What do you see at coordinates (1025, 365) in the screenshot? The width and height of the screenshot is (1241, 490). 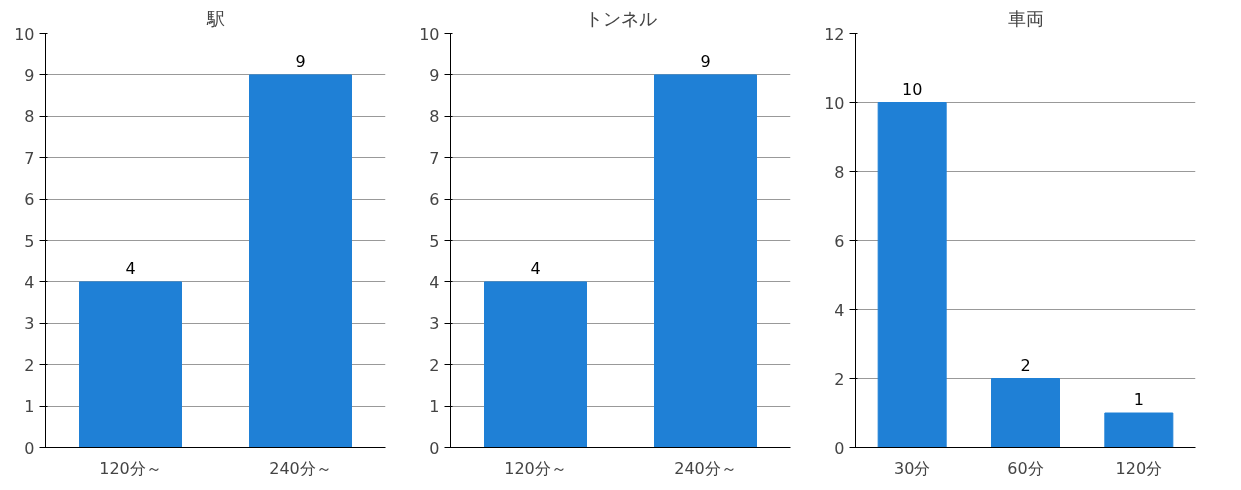 I see `data-label: 2` at bounding box center [1025, 365].